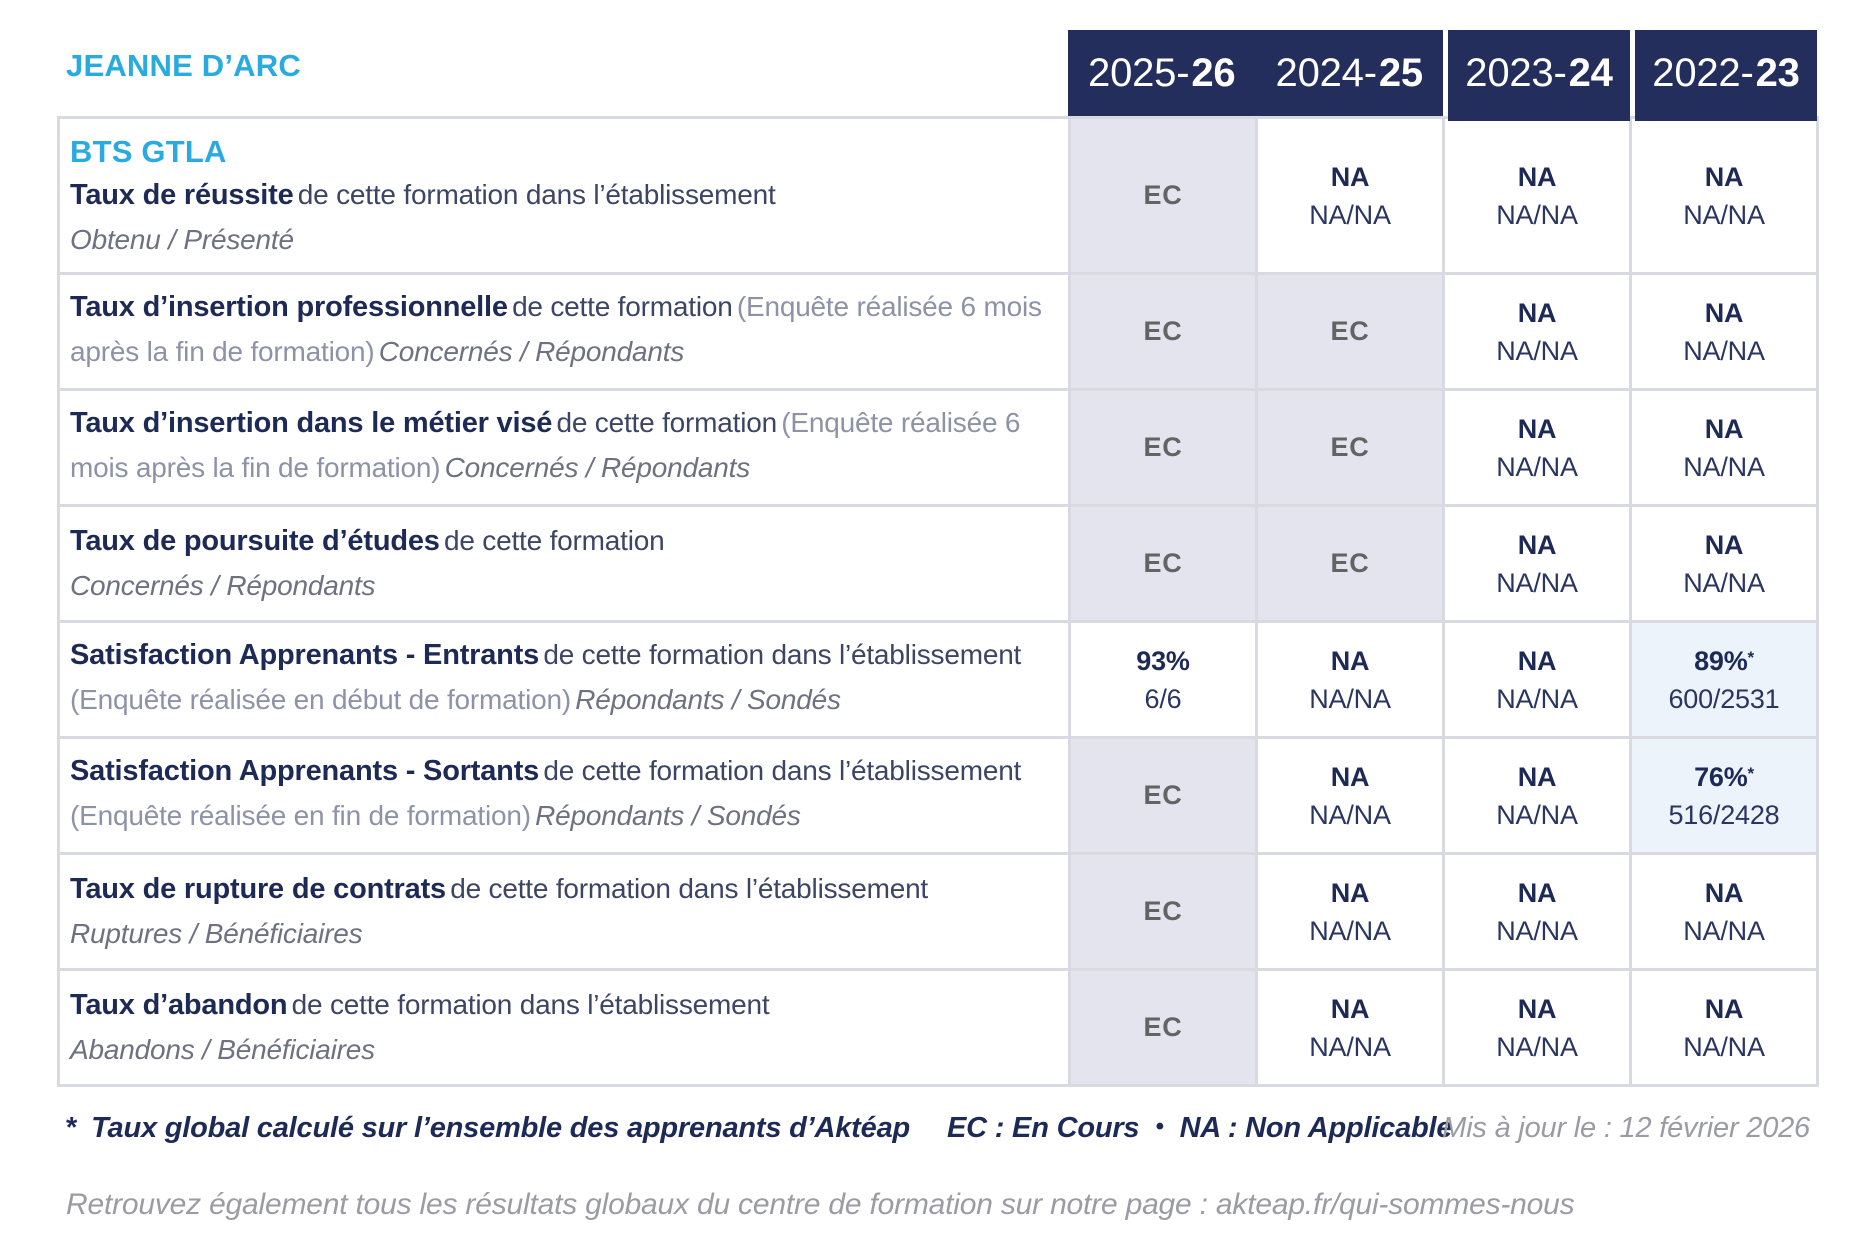 The width and height of the screenshot is (1875, 1250). I want to click on value-cell-global: 76%* 516/2428, so click(1724, 795).